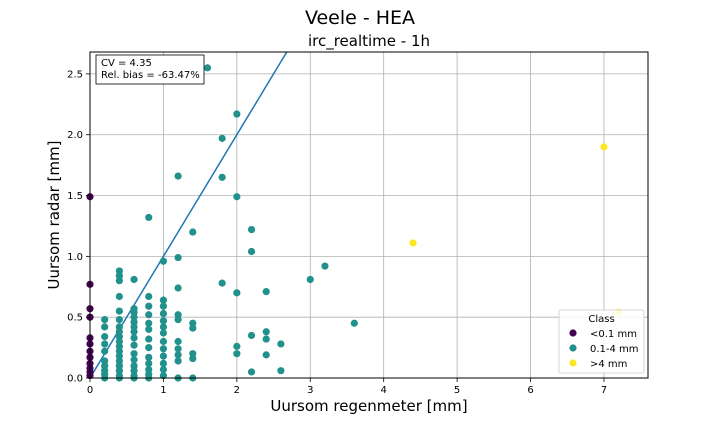 Image resolution: width=720 pixels, height=436 pixels. I want to click on x-tick-label: 6, so click(530, 390).